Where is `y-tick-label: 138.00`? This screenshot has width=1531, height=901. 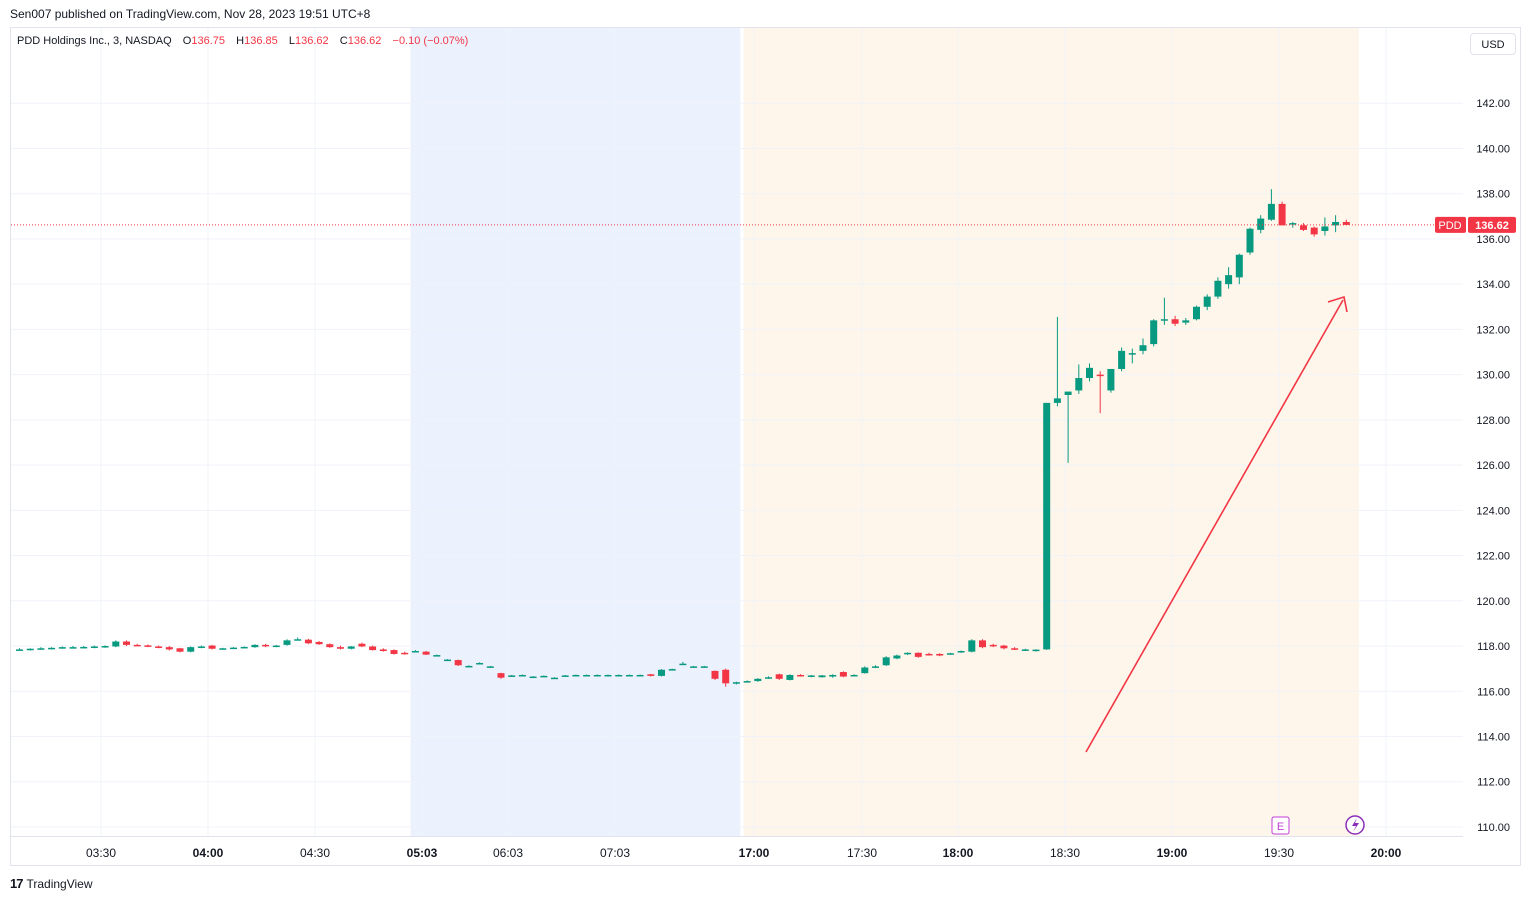 y-tick-label: 138.00 is located at coordinates (1493, 195).